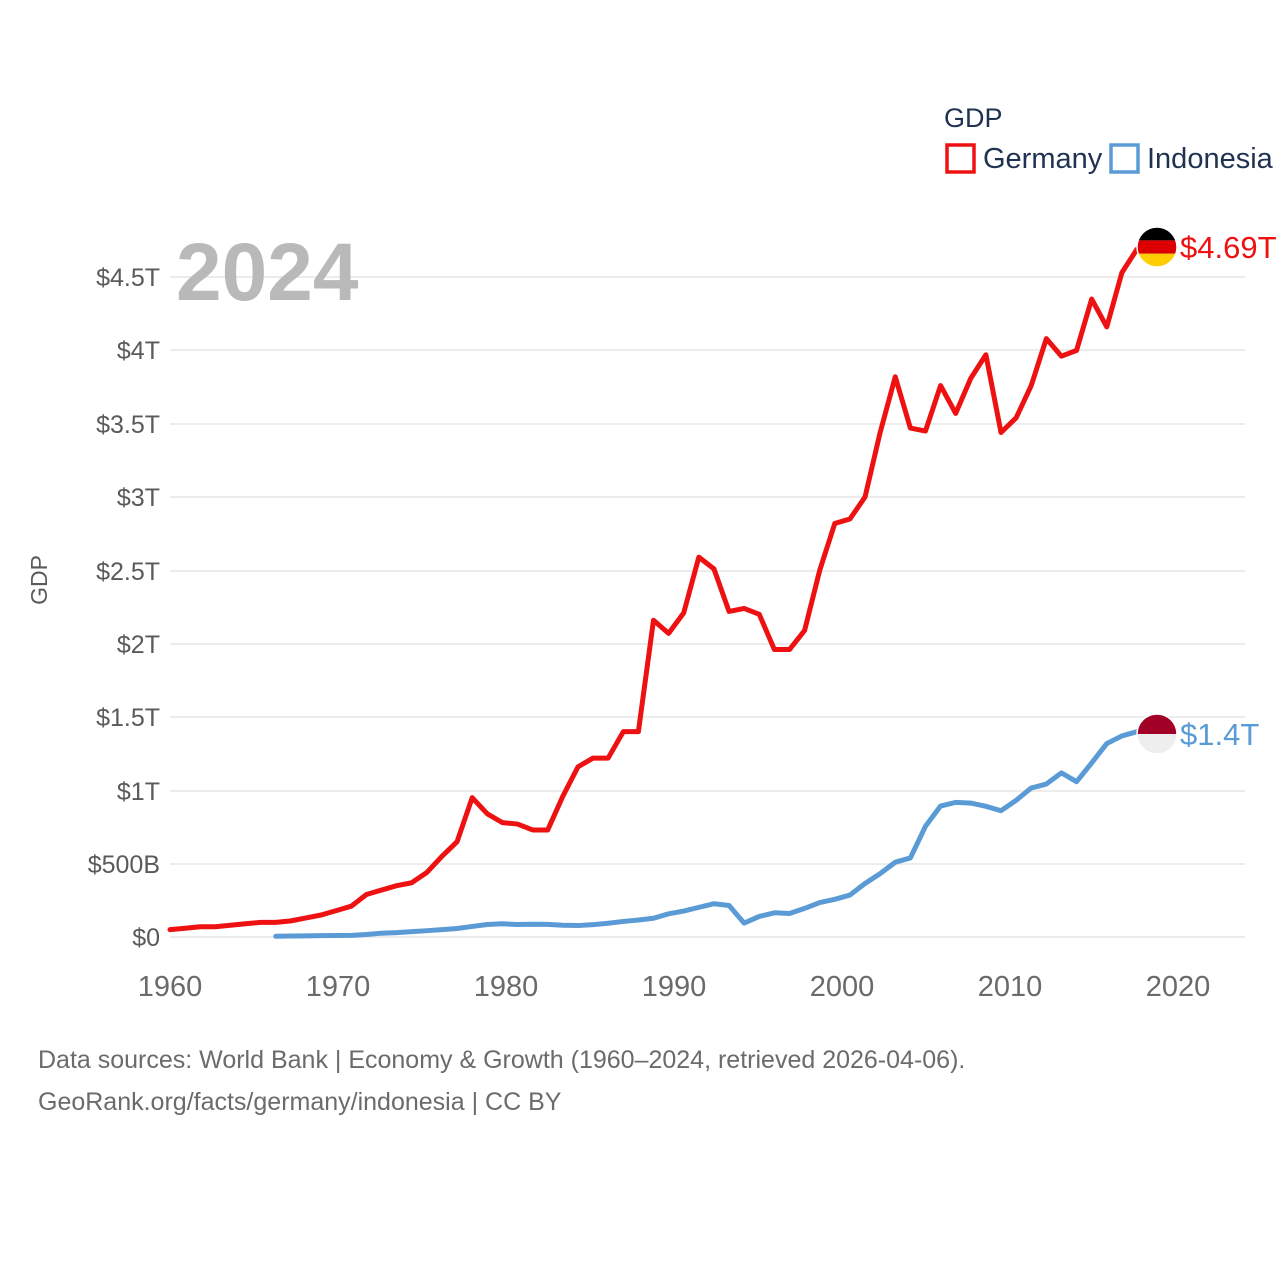  What do you see at coordinates (128, 718) in the screenshot?
I see `y-tick-label: $1.5T` at bounding box center [128, 718].